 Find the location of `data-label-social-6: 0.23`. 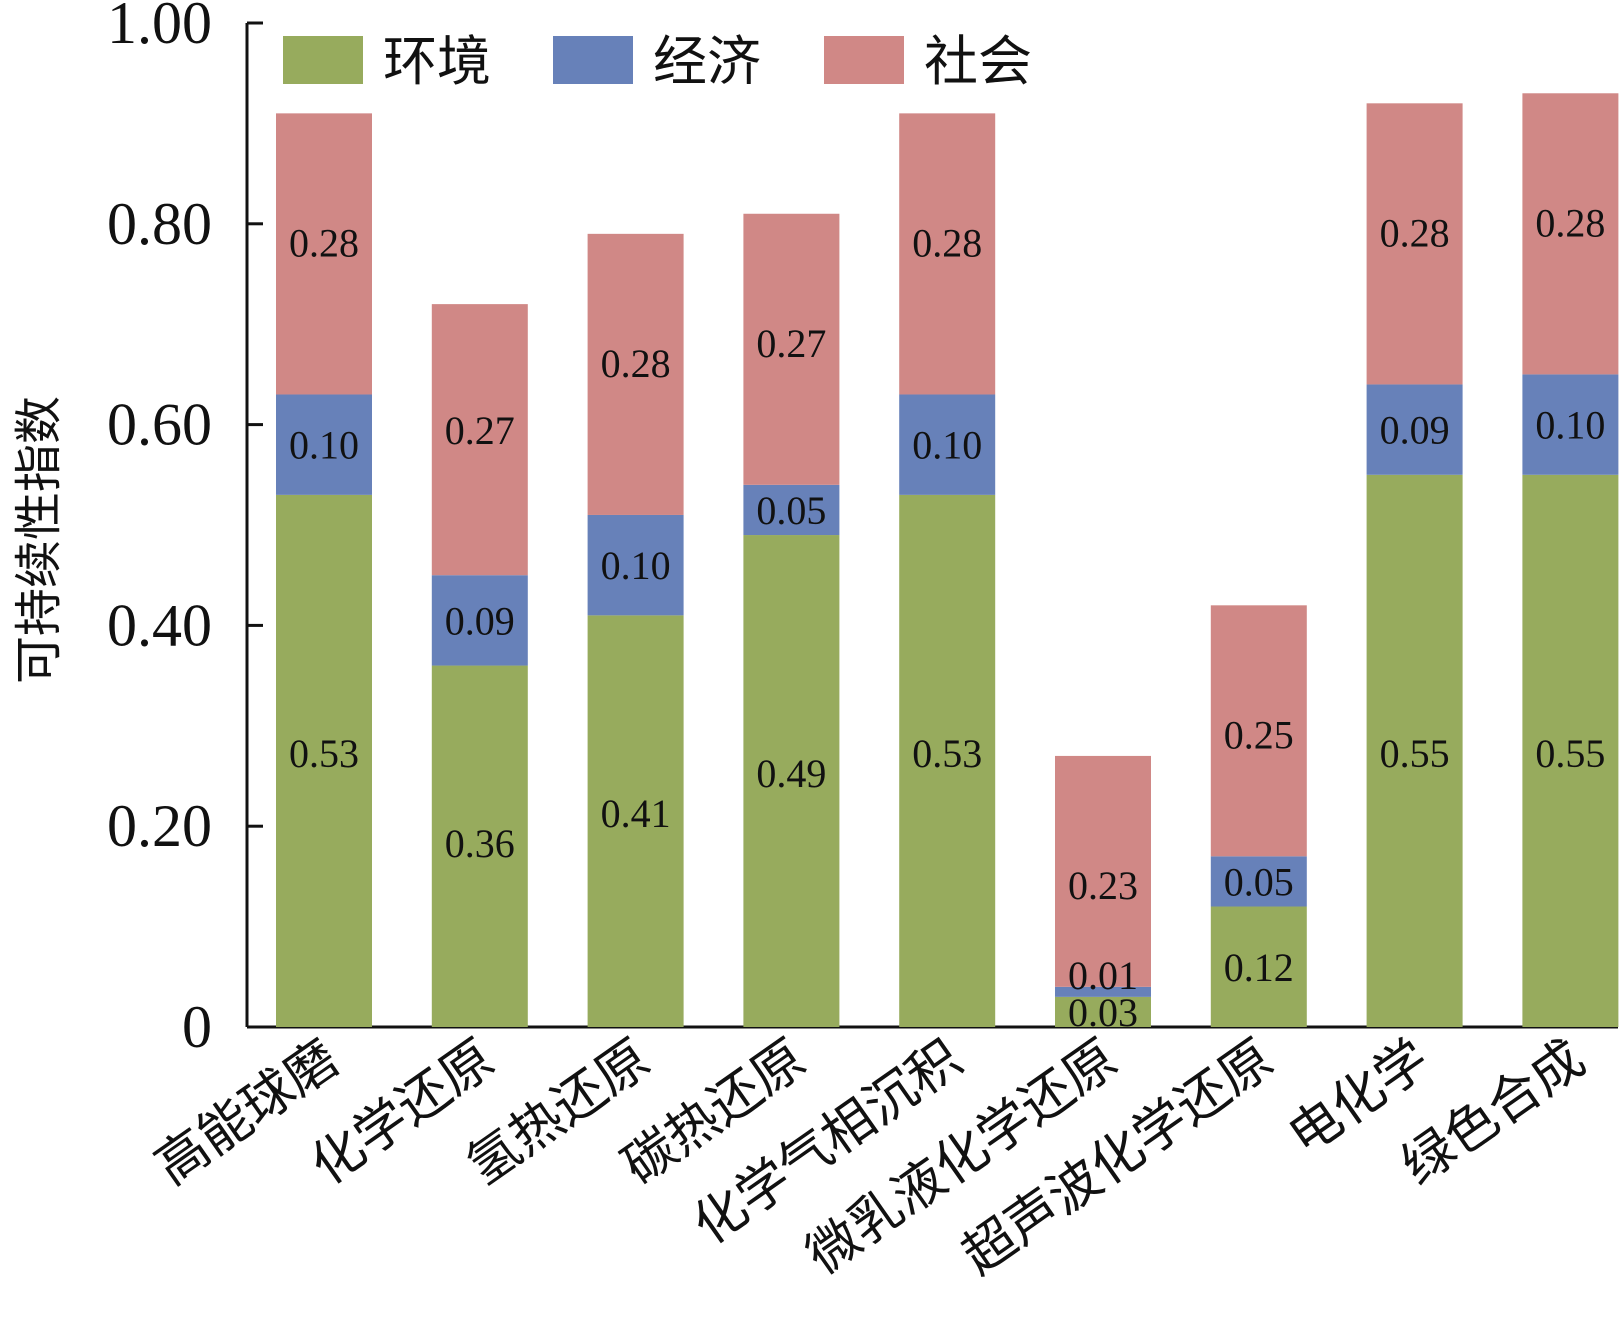

data-label-social-6: 0.23 is located at coordinates (1103, 885).